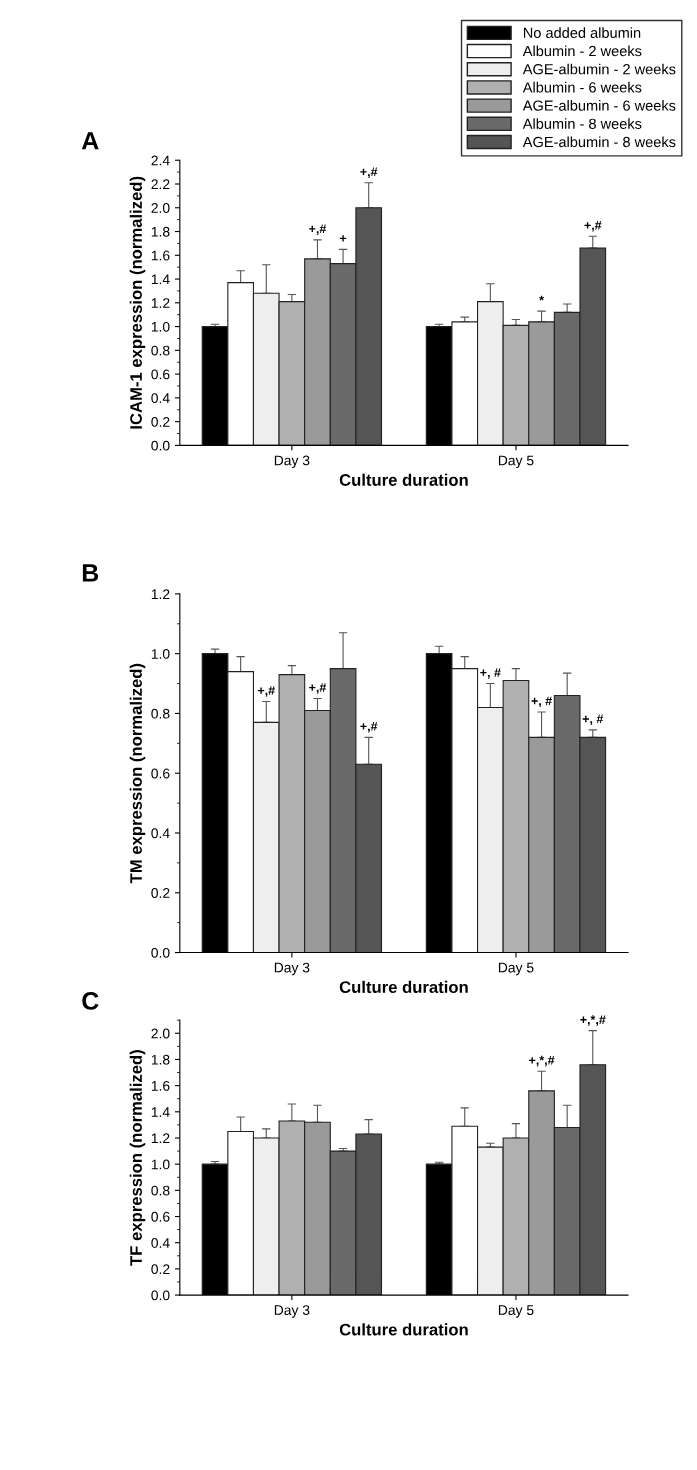 Image resolution: width=697 pixels, height=1470 pixels. I want to click on y-tick-label: 2.2, so click(160, 184).